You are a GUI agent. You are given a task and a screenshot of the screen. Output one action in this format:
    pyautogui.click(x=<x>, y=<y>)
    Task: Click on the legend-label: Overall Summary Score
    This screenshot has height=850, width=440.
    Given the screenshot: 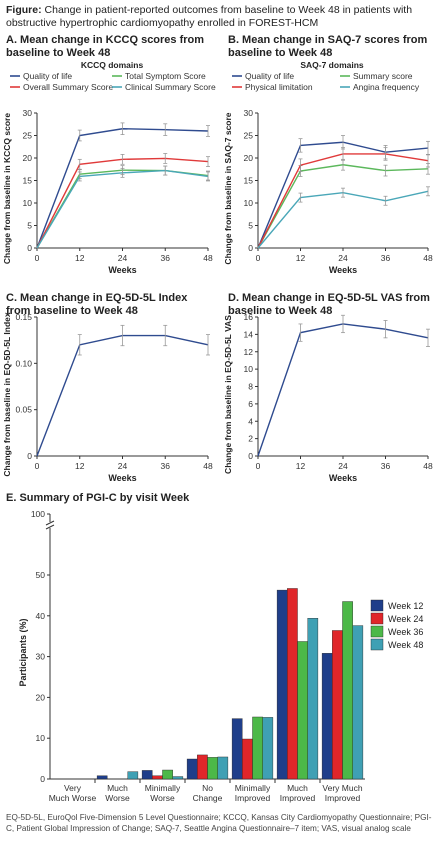 What is the action you would take?
    pyautogui.click(x=68, y=87)
    